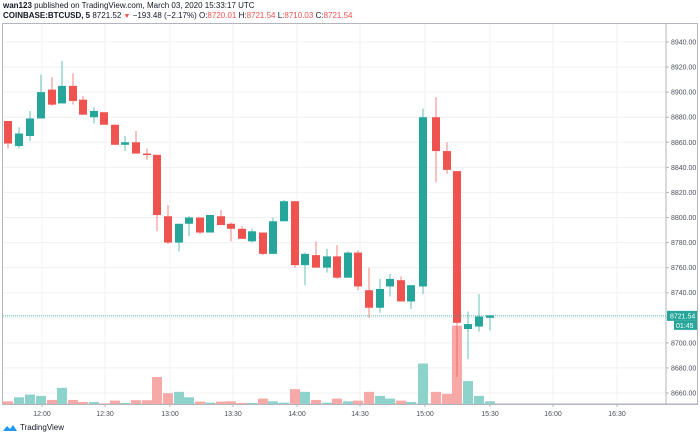  I want to click on last-price: 8721.52, so click(107, 15).